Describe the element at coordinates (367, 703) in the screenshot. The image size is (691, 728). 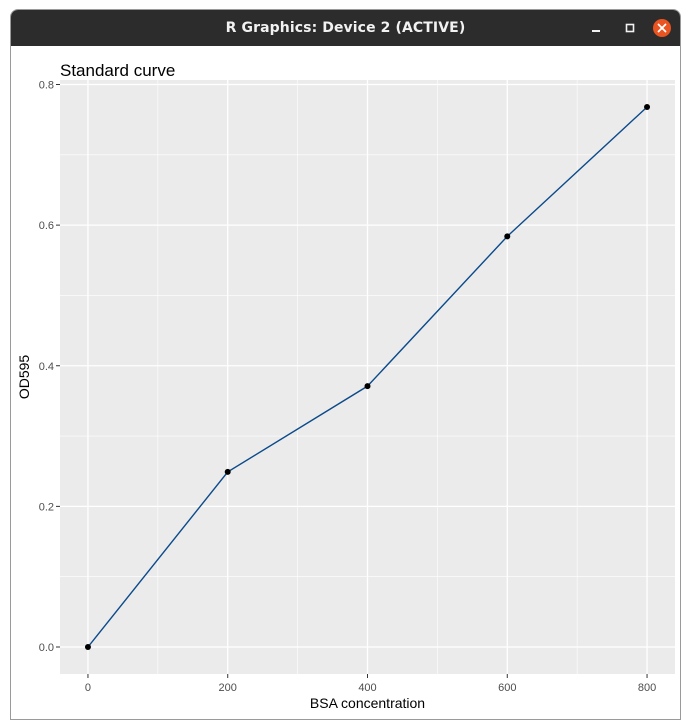
I see `x-axis-label: BSA concentration` at that location.